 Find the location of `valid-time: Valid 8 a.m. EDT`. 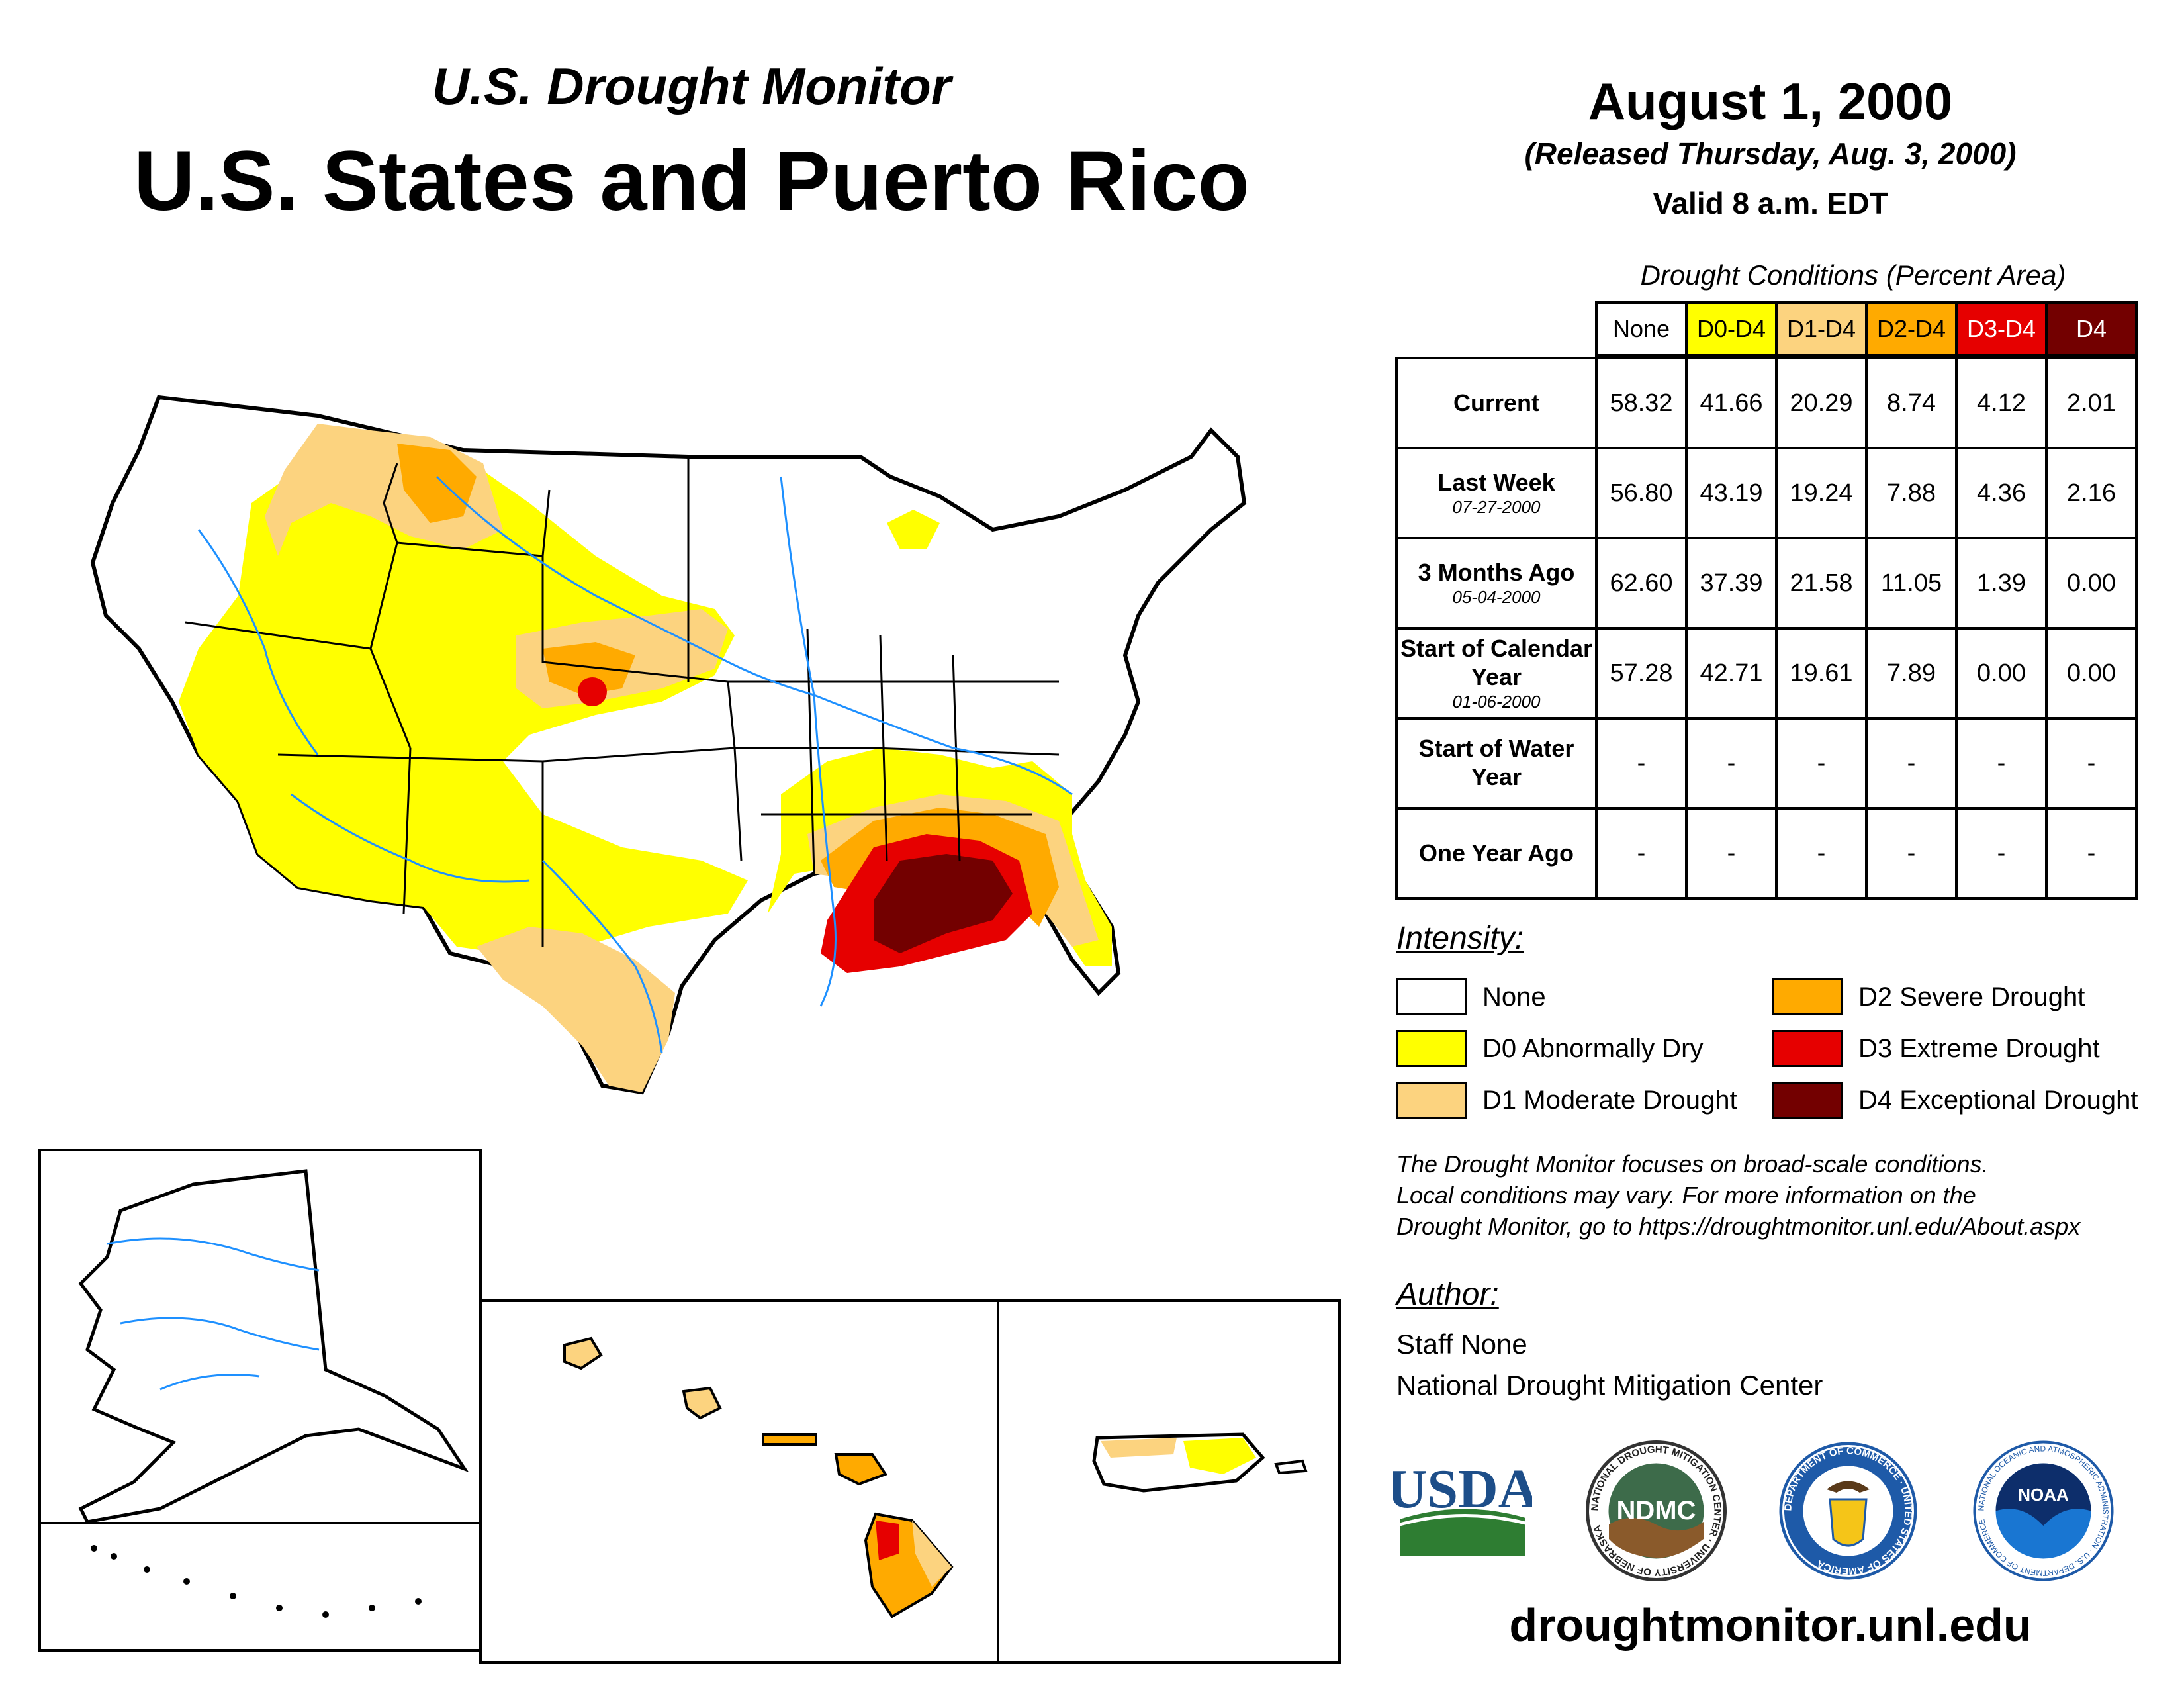

valid-time: Valid 8 a.m. EDT is located at coordinates (1770, 203).